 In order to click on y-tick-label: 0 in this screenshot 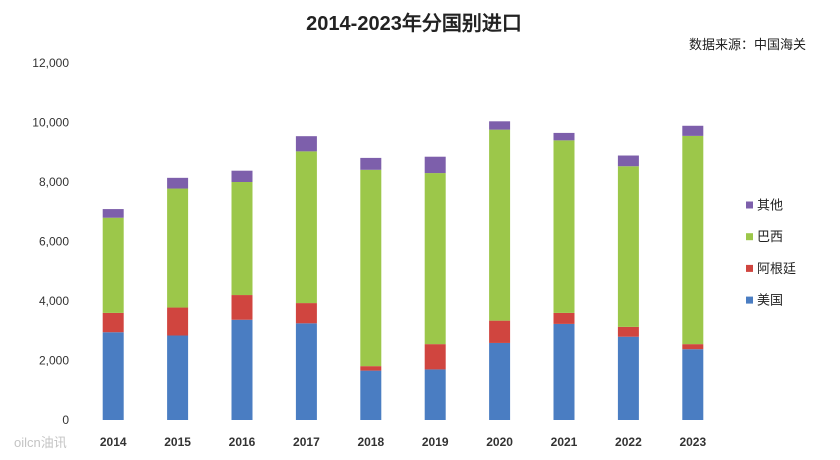, I will do `click(65, 420)`.